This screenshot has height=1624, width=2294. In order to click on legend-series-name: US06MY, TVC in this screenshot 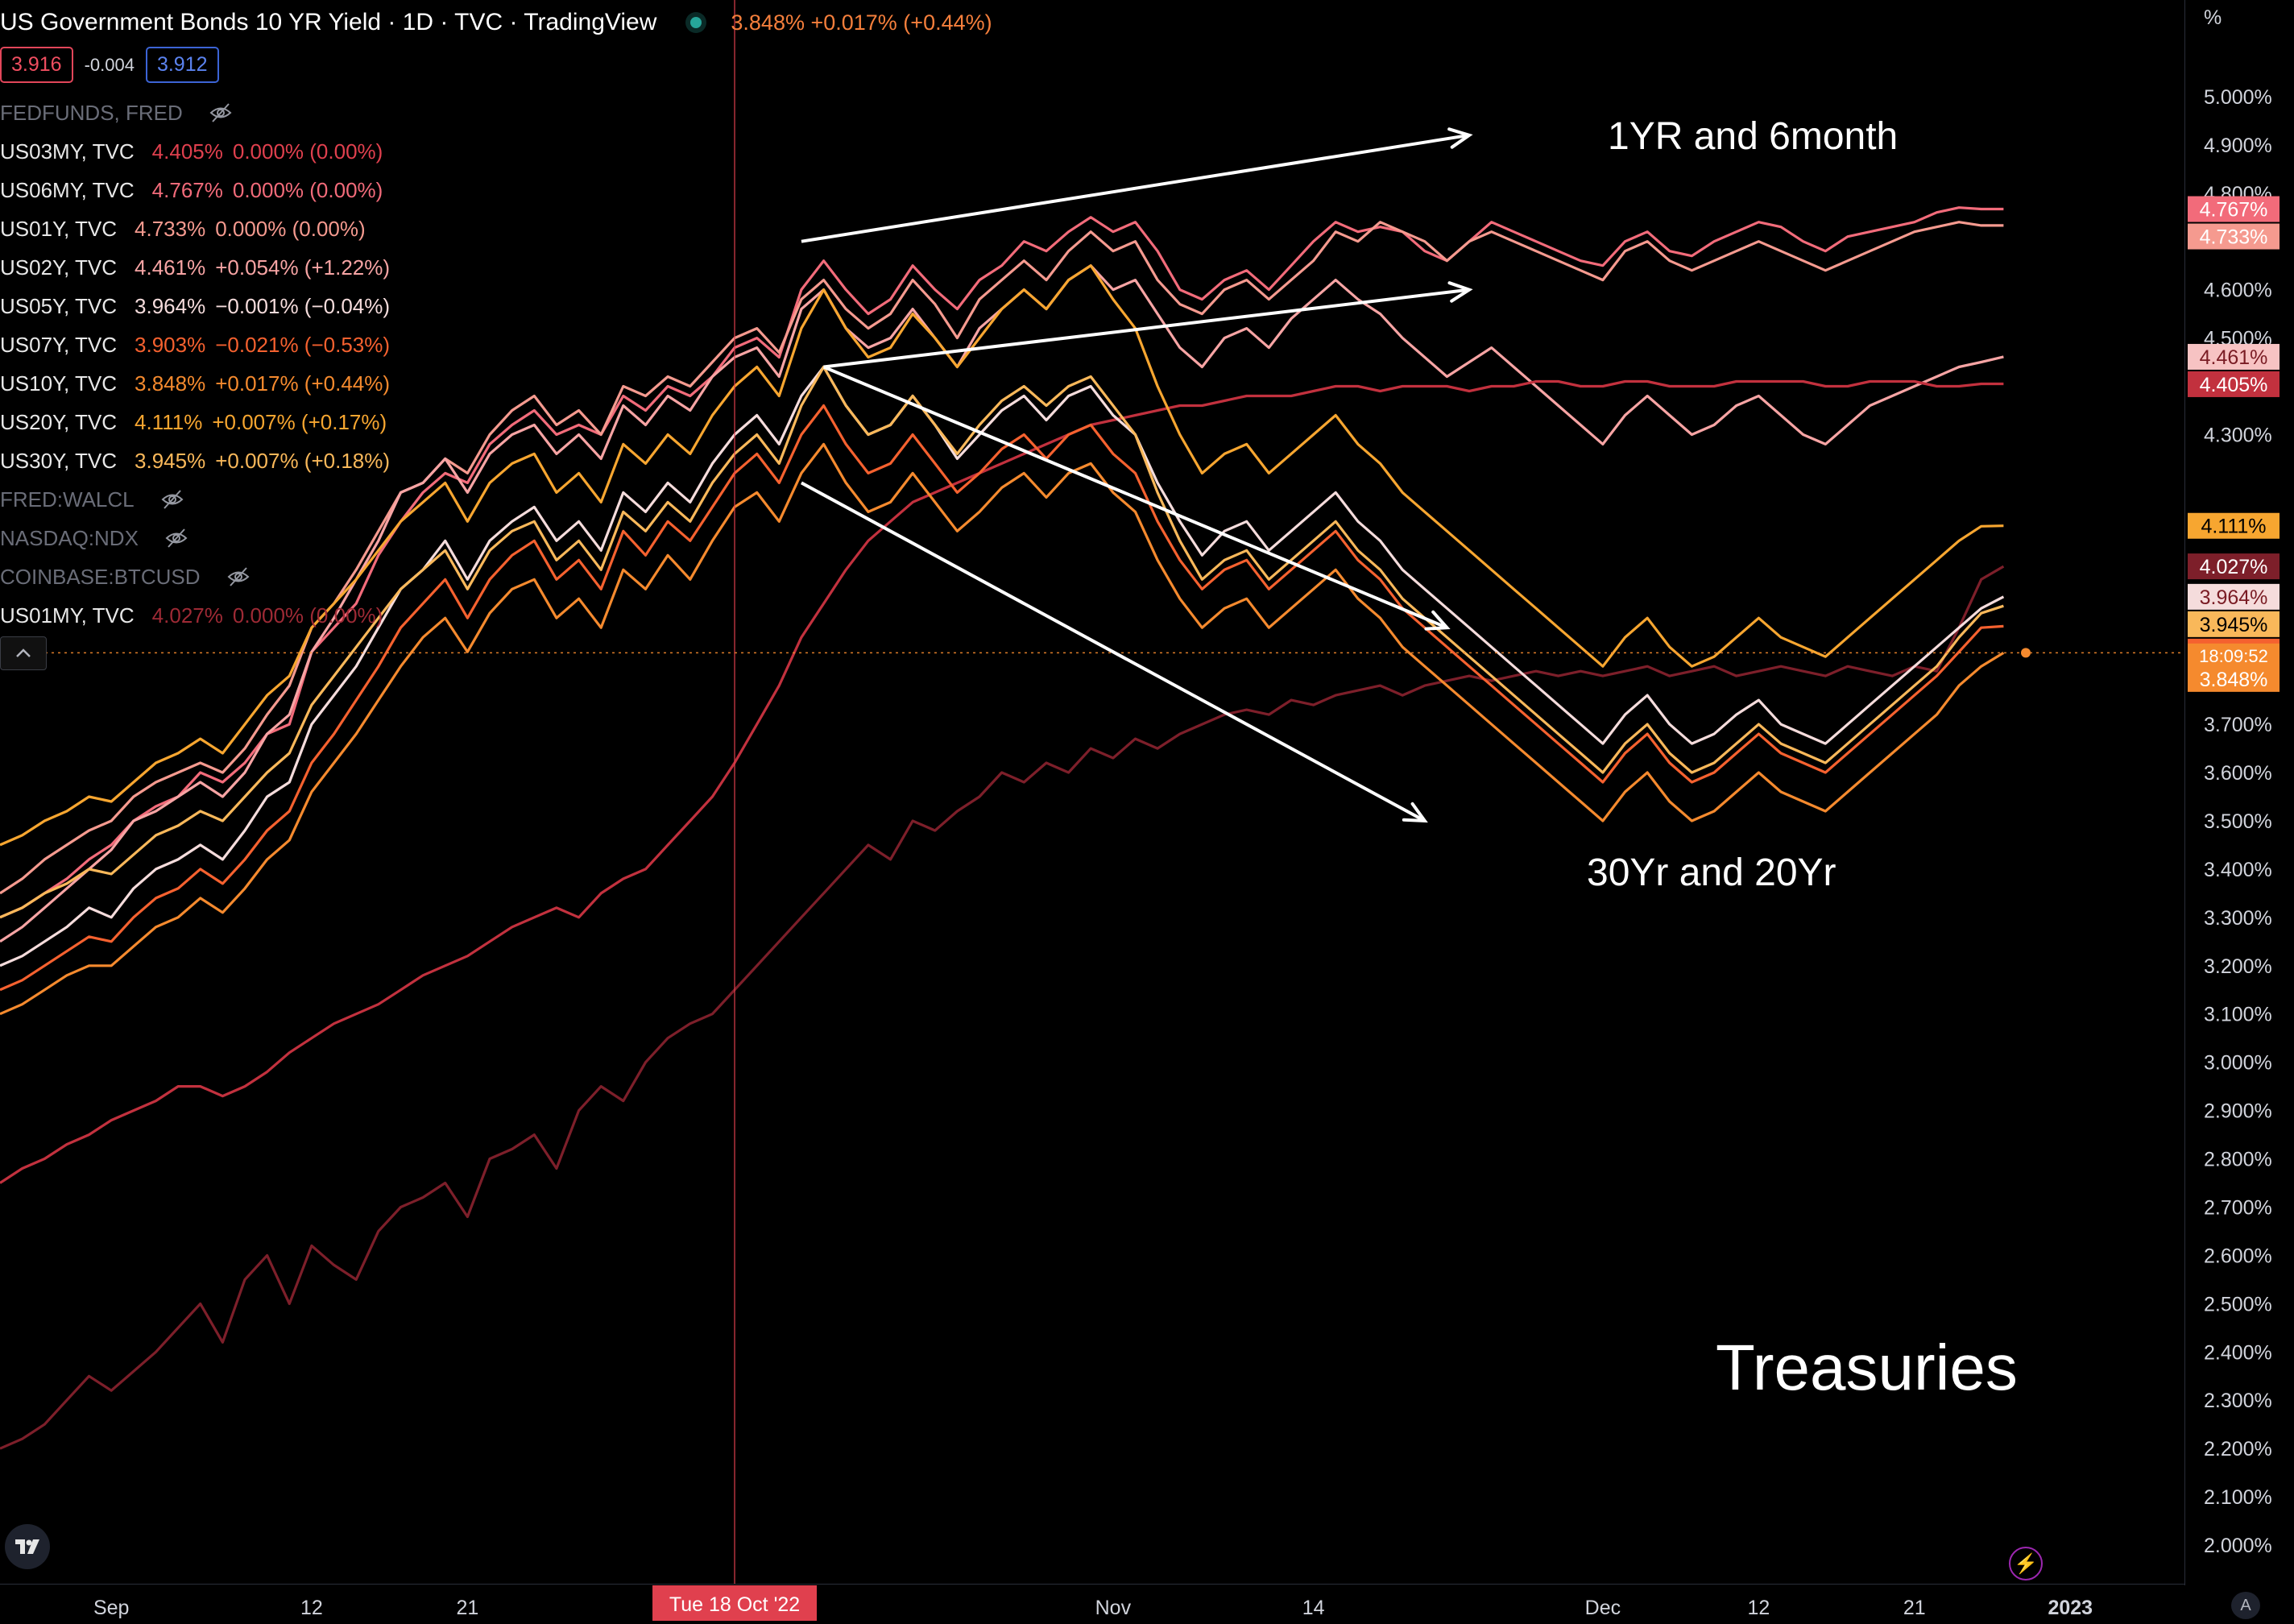, I will do `click(67, 189)`.